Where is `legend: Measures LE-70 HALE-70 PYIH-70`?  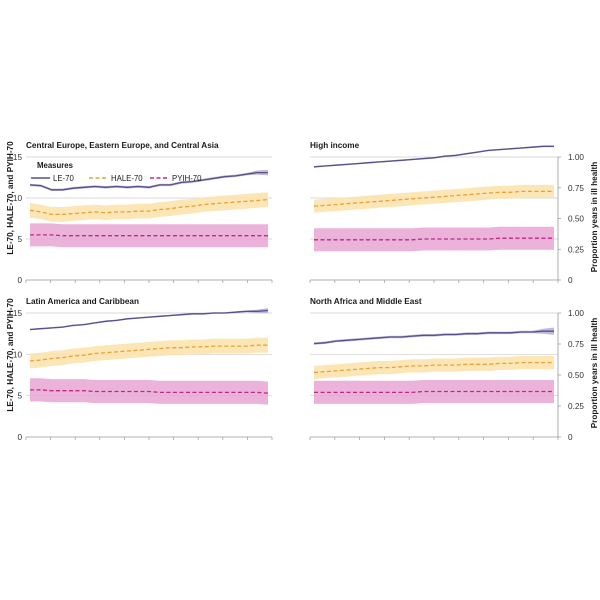 legend: Measures LE-70 HALE-70 PYIH-70 is located at coordinates (116, 172).